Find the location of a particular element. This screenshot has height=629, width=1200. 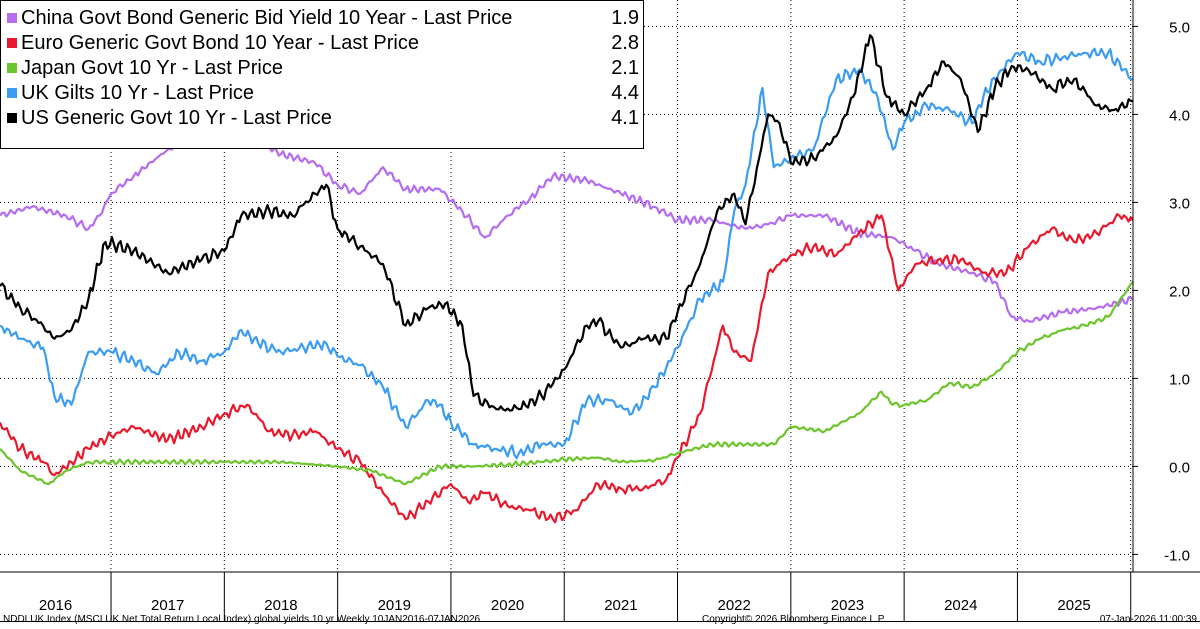

x-axis: 2016 2017 2018 2019 2020 2021 2022 2023 2024 2025 is located at coordinates (600, 596).